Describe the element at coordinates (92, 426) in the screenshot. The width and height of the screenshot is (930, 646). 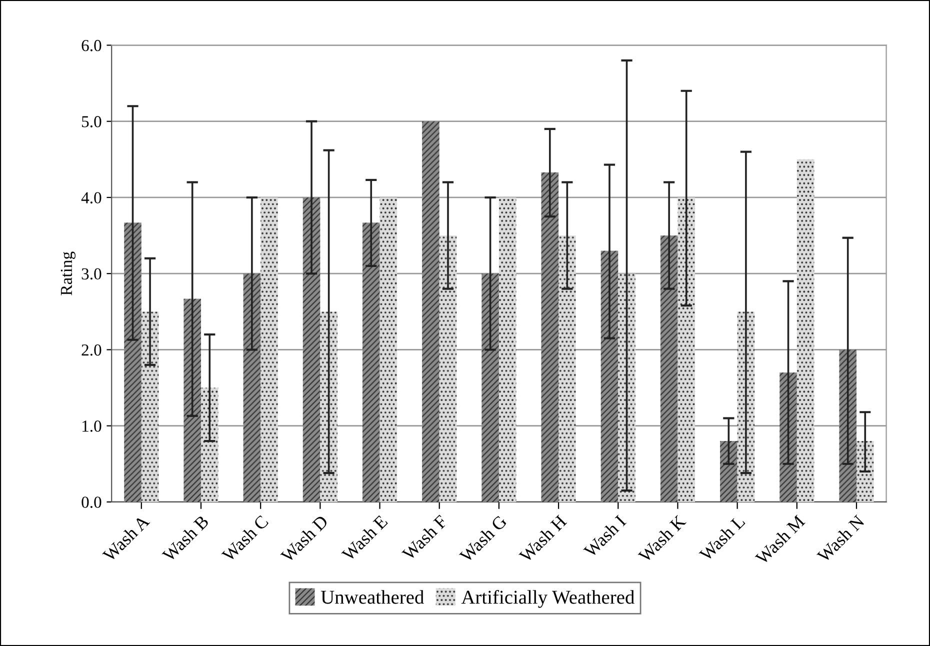
I see `y-tick-label: 1.0` at that location.